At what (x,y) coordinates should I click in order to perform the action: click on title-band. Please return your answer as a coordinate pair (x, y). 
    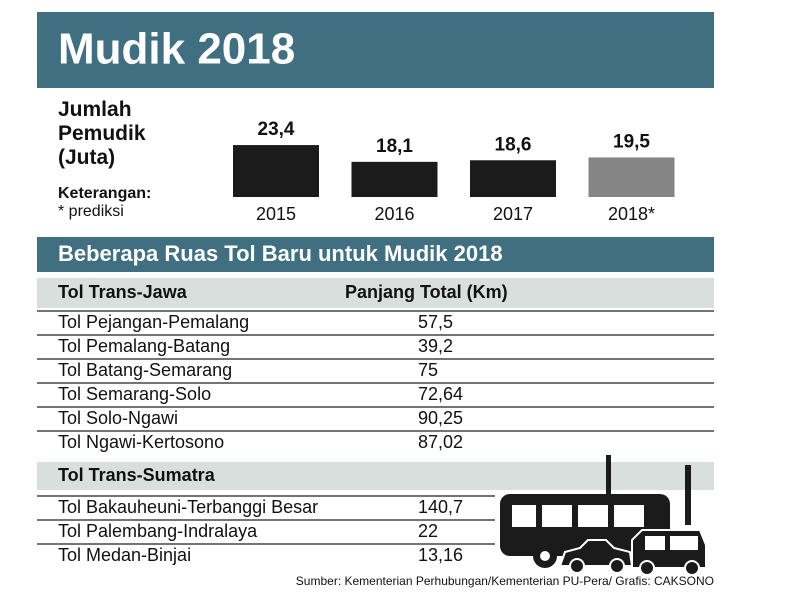
    Looking at the image, I should click on (375, 50).